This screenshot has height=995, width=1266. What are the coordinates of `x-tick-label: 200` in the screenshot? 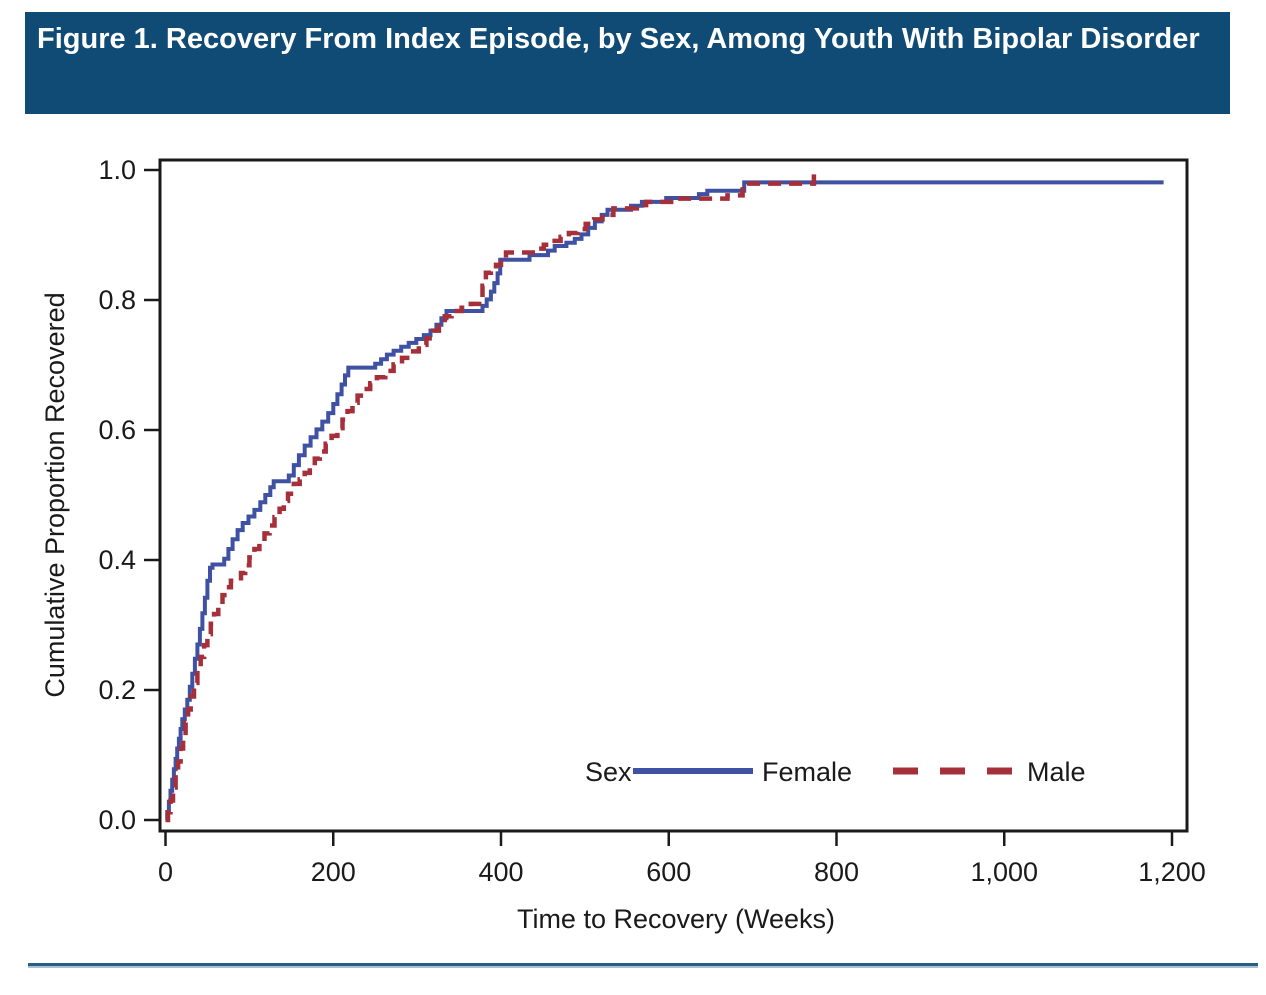 It's located at (333, 872).